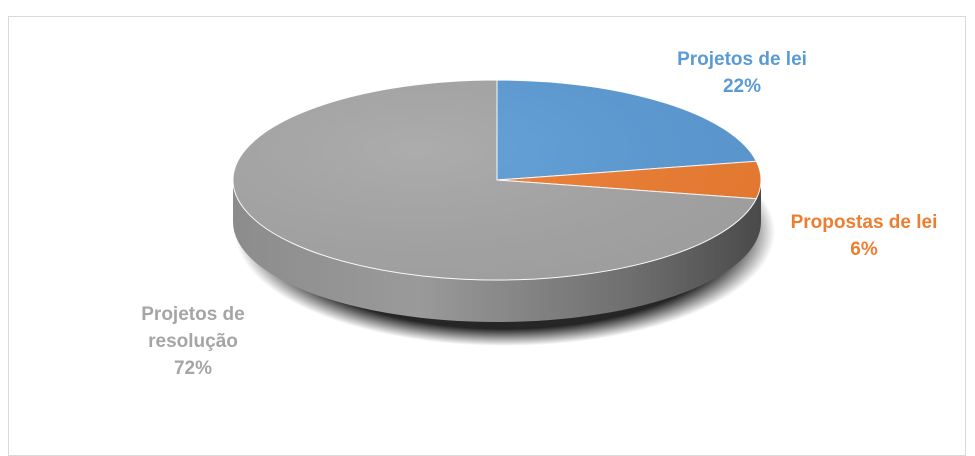 This screenshot has width=975, height=456. I want to click on data-label-percent: 6%, so click(864, 249).